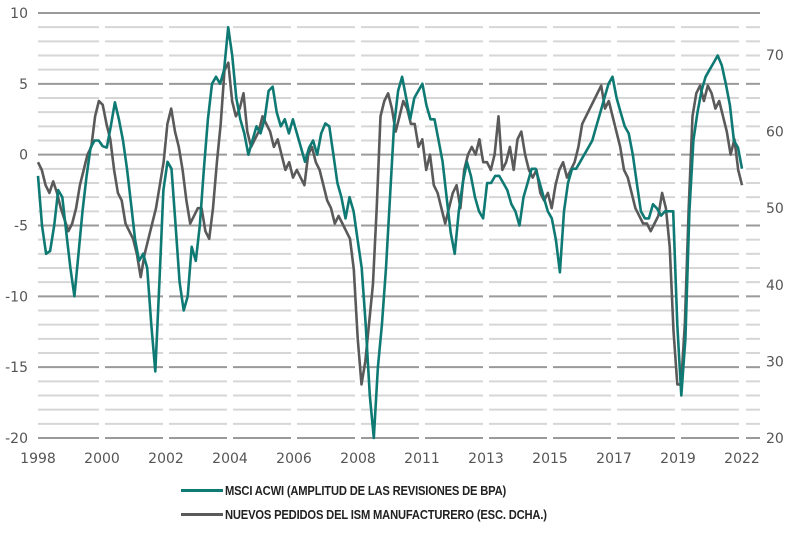 The height and width of the screenshot is (534, 792). I want to click on x-tick-label: 2002, so click(166, 459).